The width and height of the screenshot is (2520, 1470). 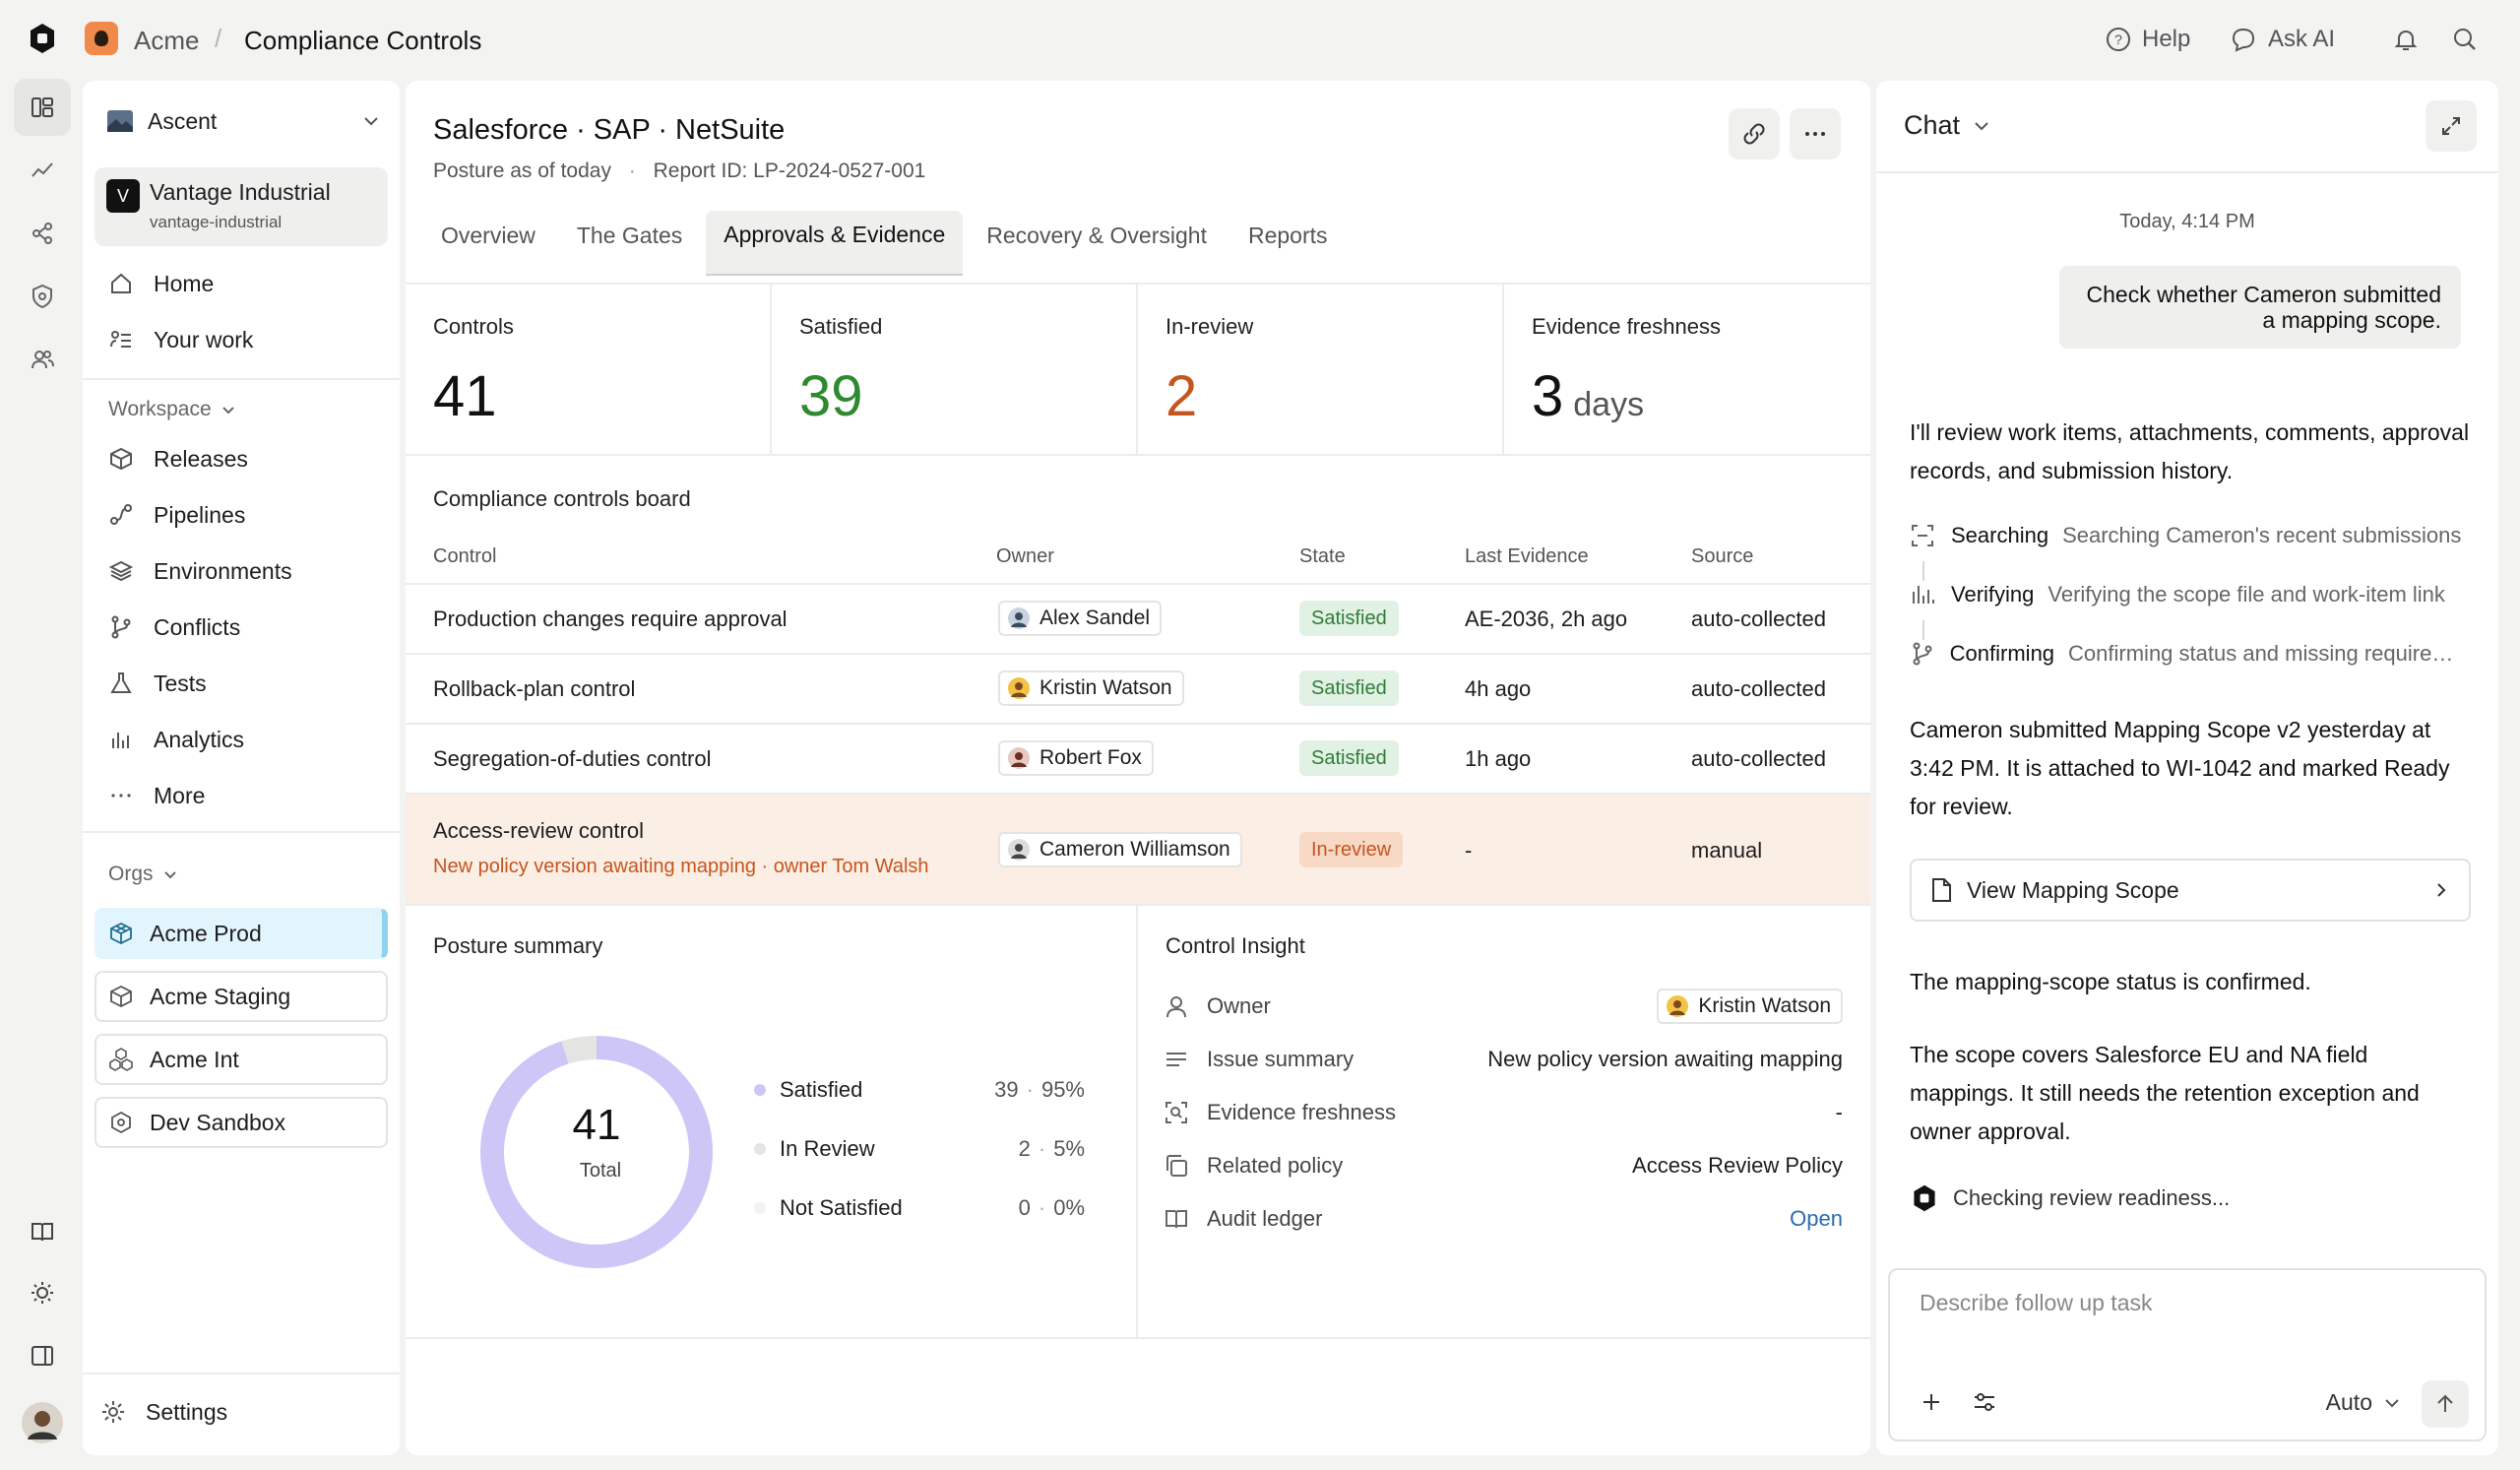 I want to click on legend-item-satisfied: Satisfied 39 · 95%, so click(x=919, y=1090).